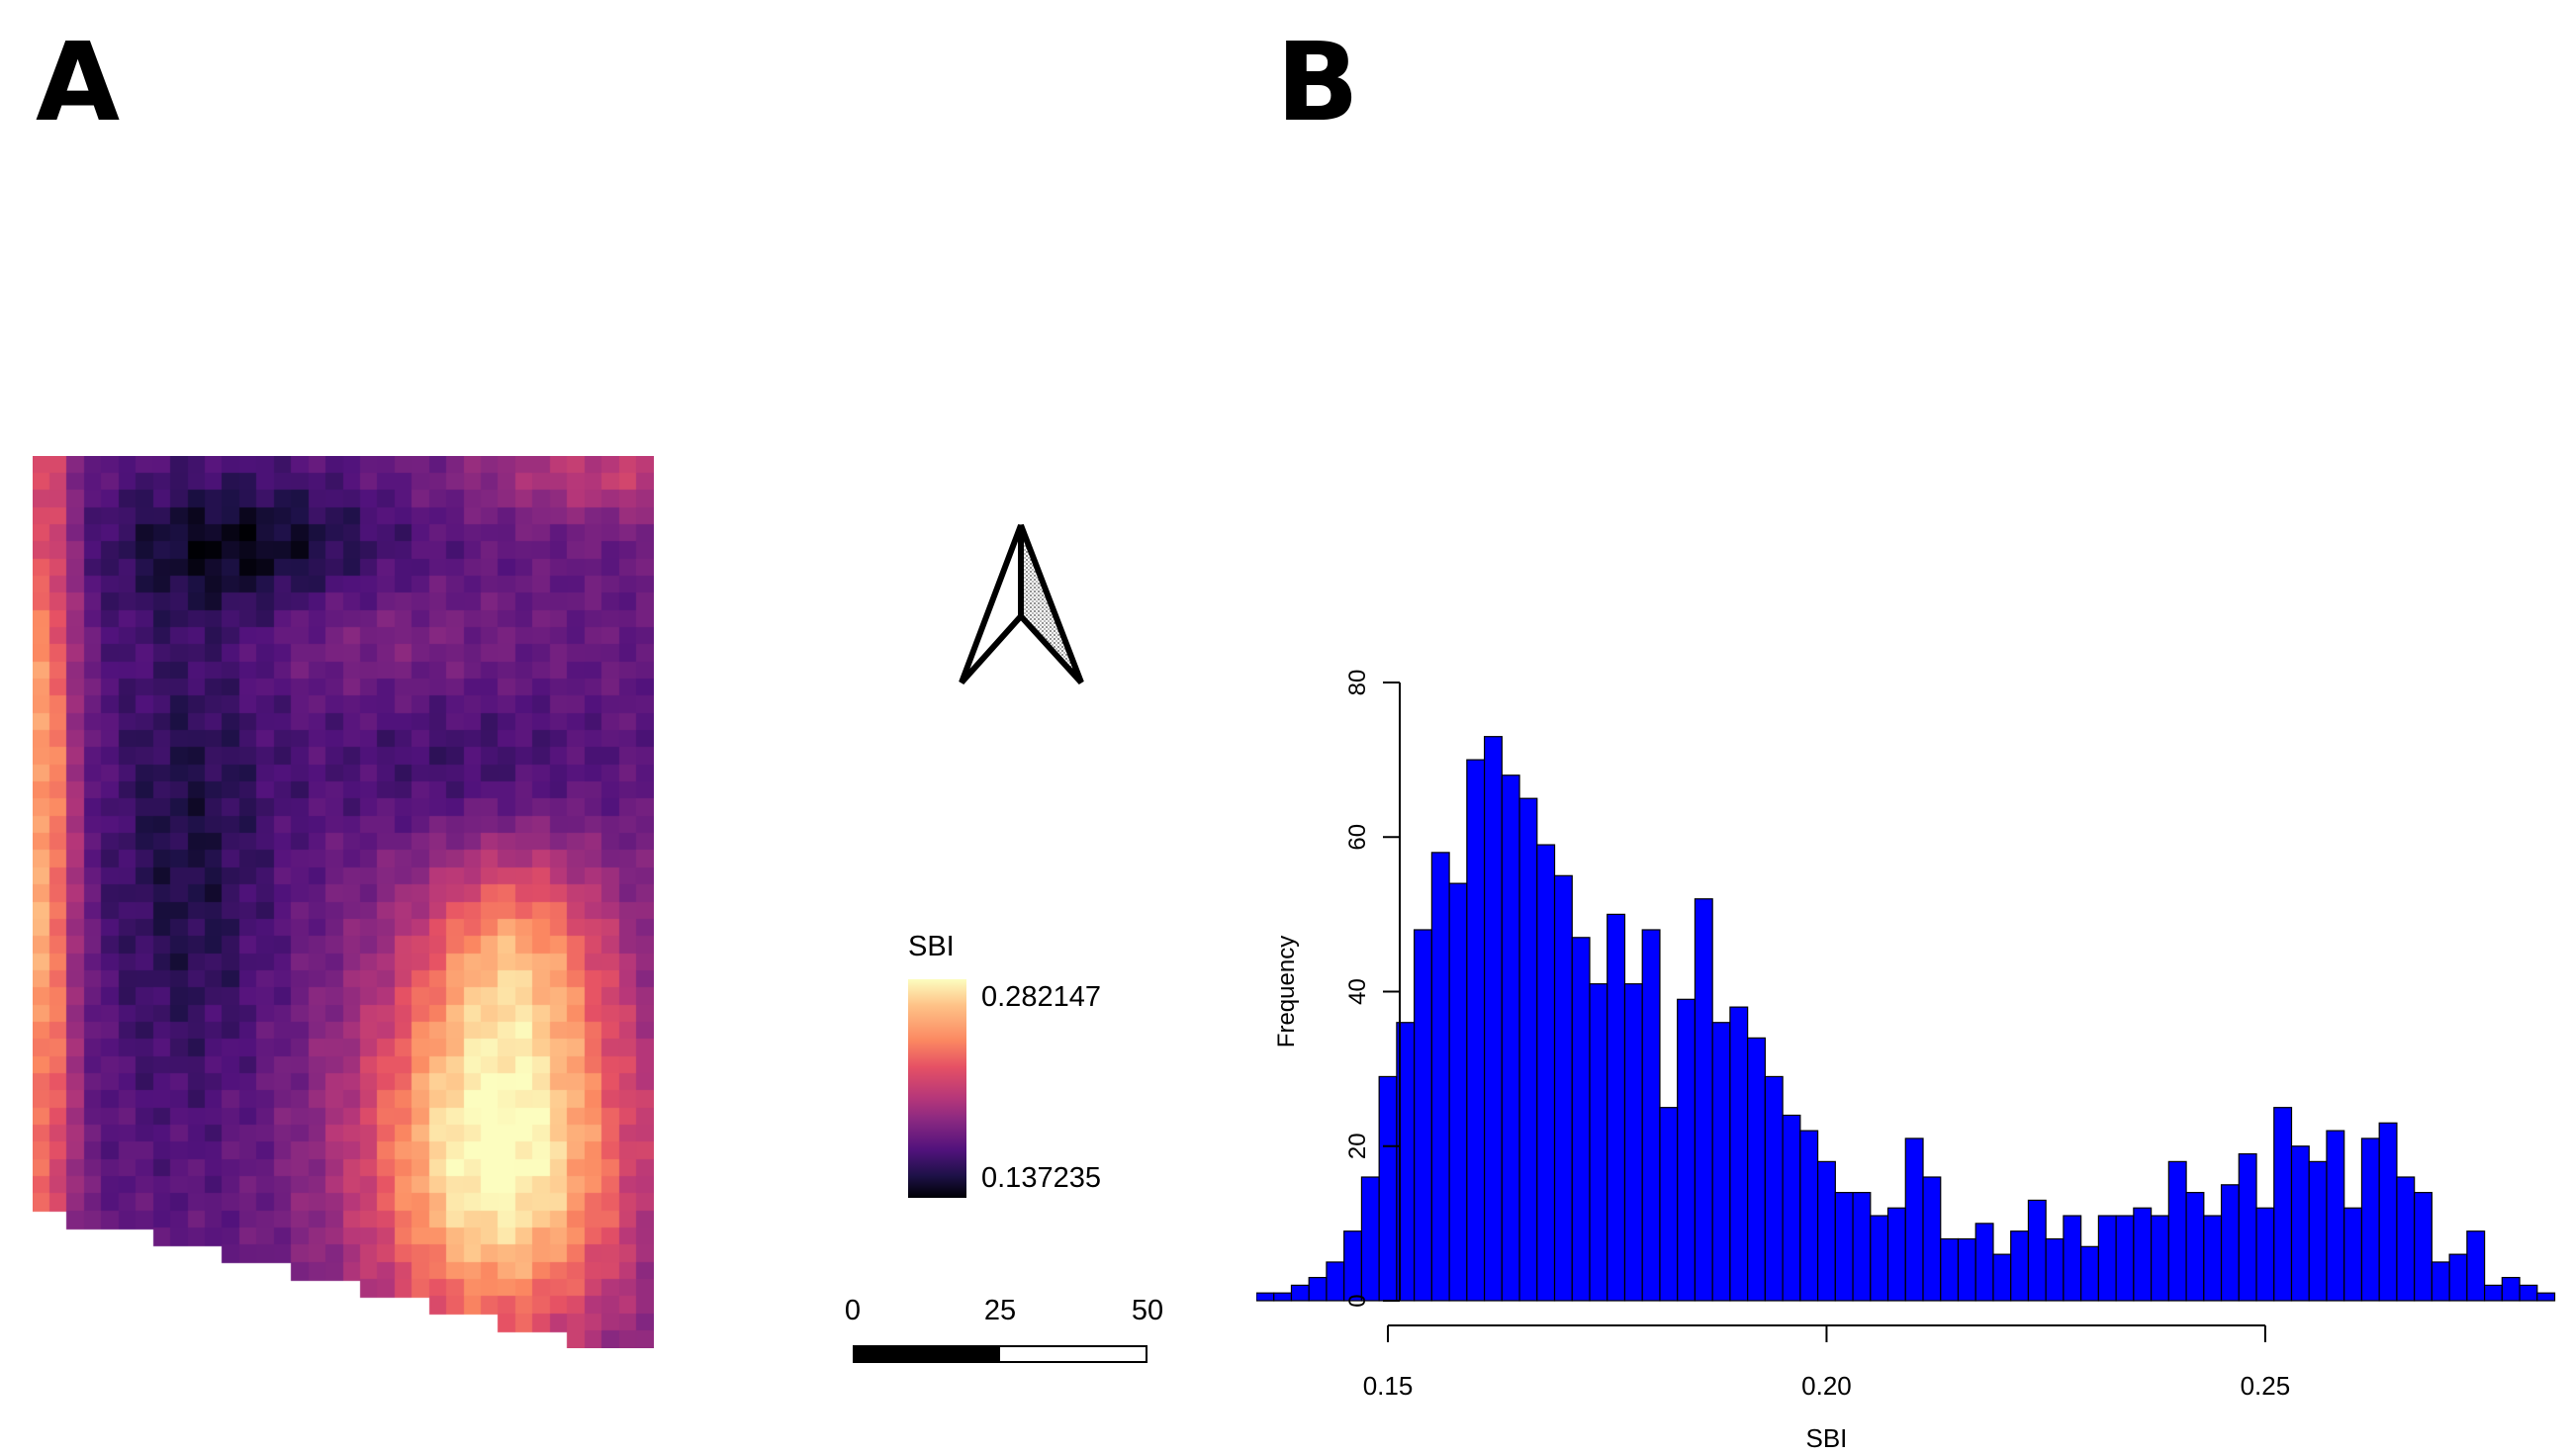  Describe the element at coordinates (1317, 82) in the screenshot. I see `panel-b-label: B` at that location.